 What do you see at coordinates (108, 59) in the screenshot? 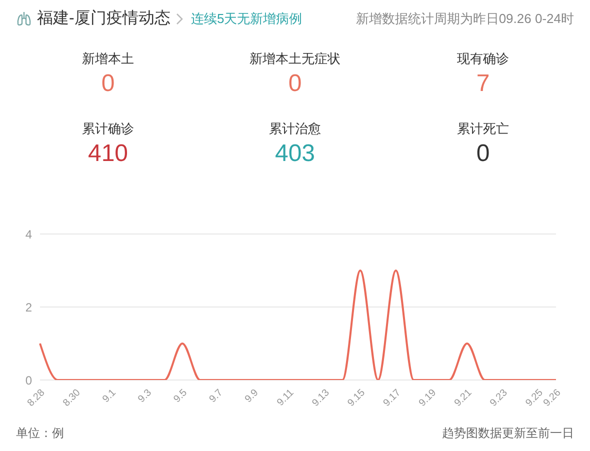
I see `category-label: 新增本土` at bounding box center [108, 59].